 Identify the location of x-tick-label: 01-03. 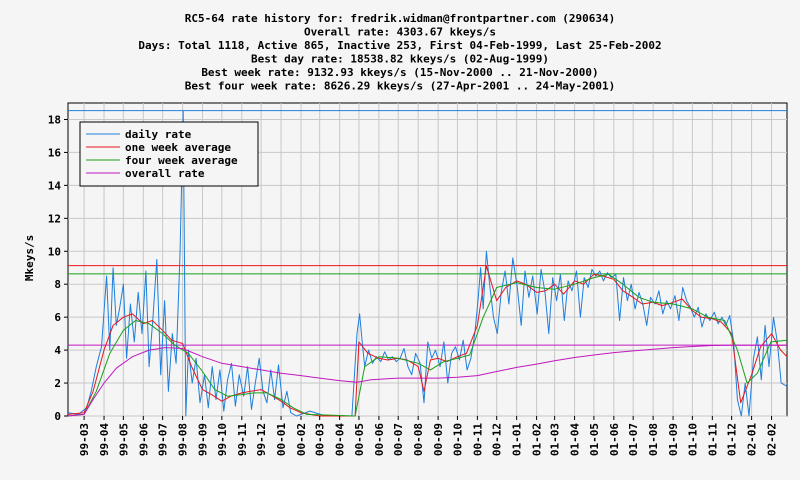
(555, 439).